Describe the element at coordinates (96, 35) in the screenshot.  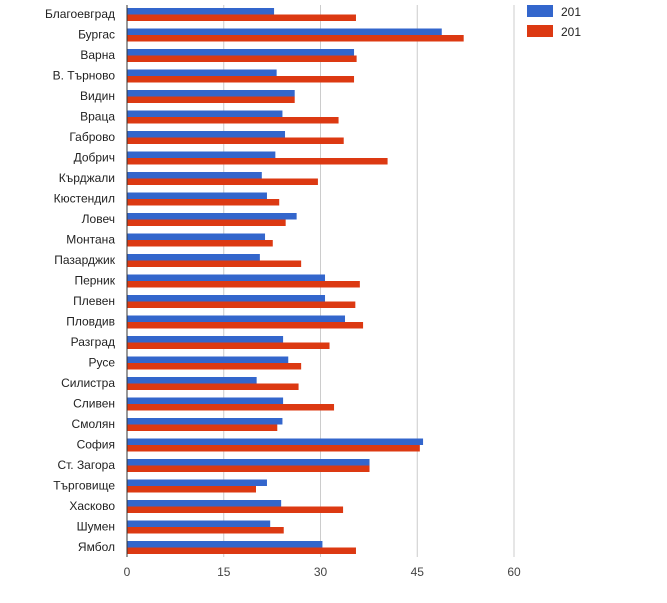
I see `category-label: Бургас` at that location.